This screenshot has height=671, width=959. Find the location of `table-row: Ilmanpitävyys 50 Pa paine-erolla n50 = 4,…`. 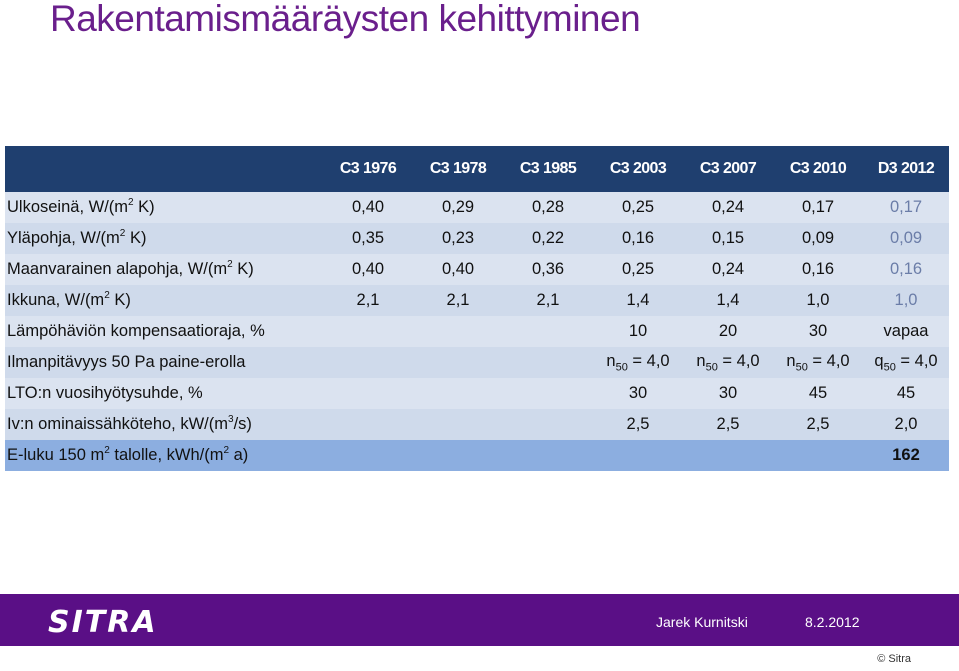

table-row: Ilmanpitävyys 50 Pa paine-erolla n50 = 4,… is located at coordinates (477, 362).